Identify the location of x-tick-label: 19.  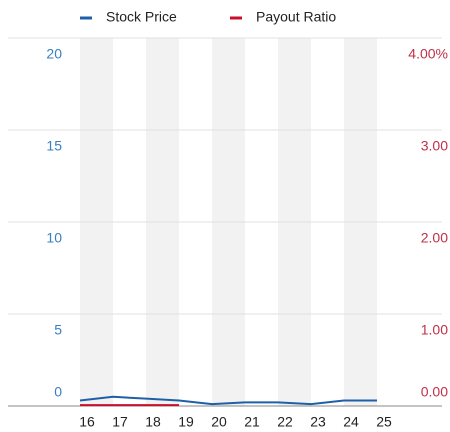
(186, 422).